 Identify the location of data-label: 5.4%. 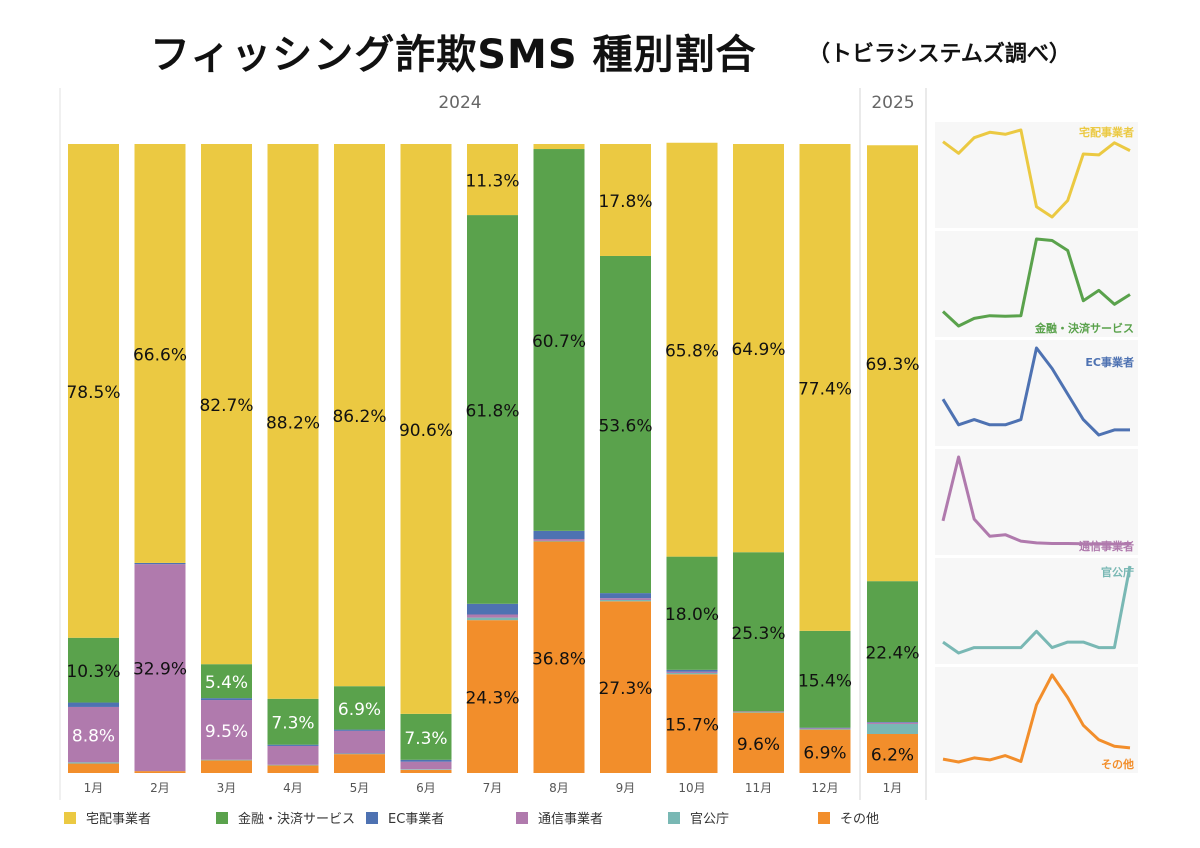
(226, 683).